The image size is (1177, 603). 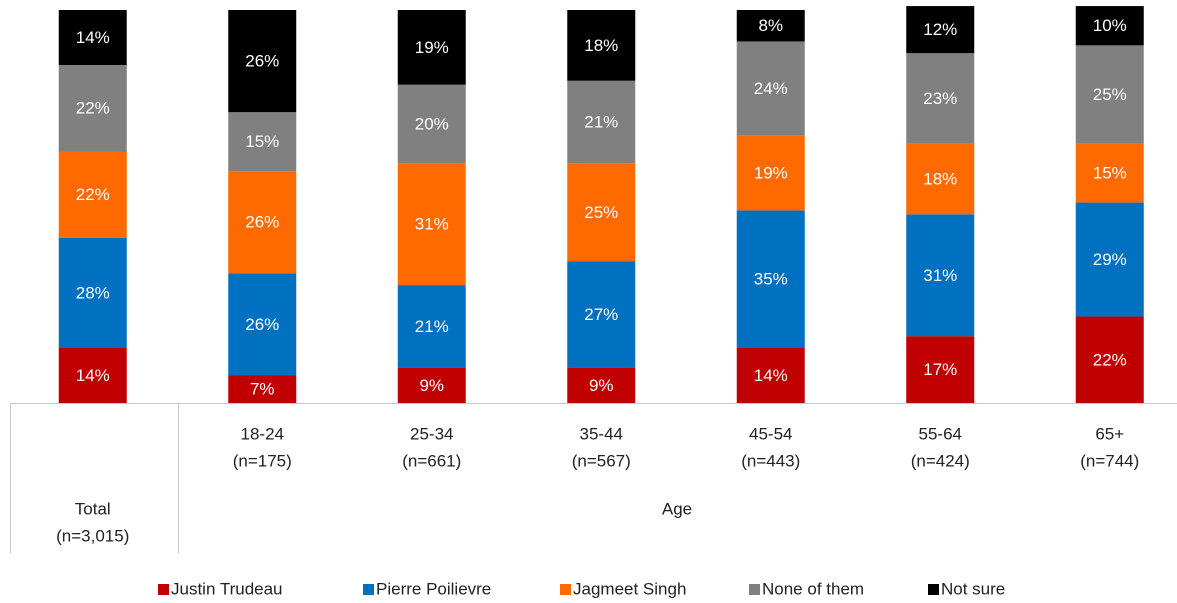 What do you see at coordinates (601, 460) in the screenshot?
I see `x-tick-label: (n=567)` at bounding box center [601, 460].